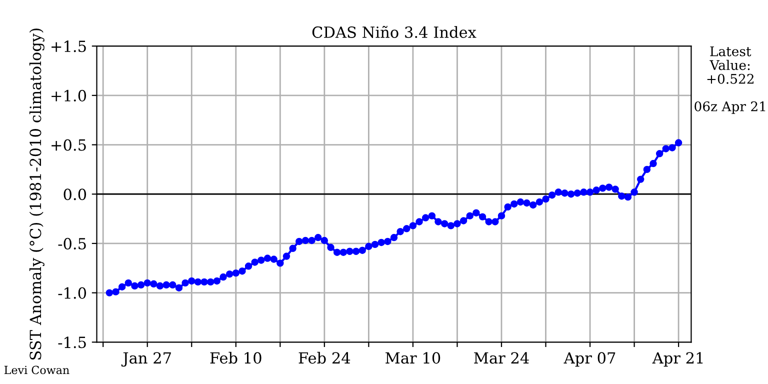 The height and width of the screenshot is (384, 768). What do you see at coordinates (72, 342) in the screenshot?
I see `y-tick-label: -1.5` at bounding box center [72, 342].